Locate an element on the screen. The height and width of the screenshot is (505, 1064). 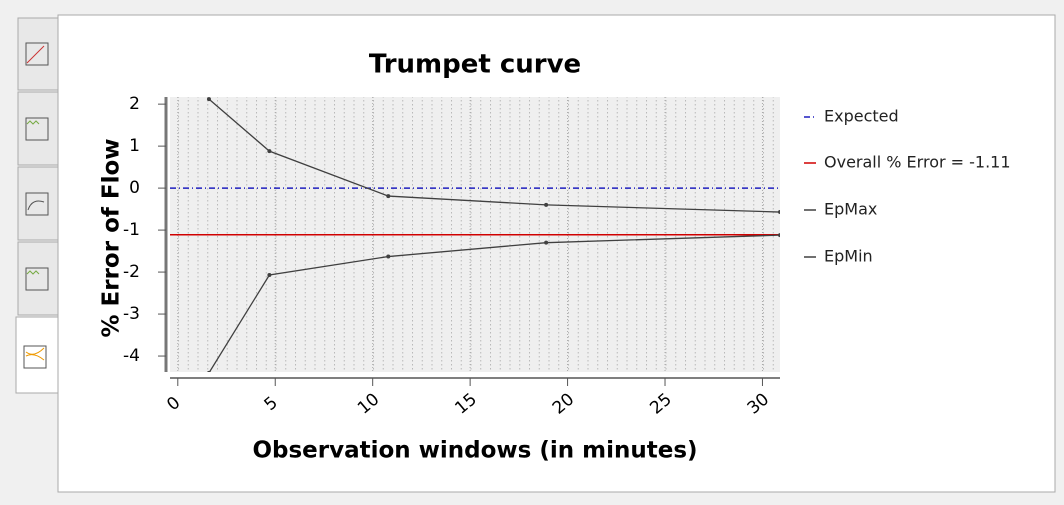
y-tick-label: 2 is located at coordinates (134, 104).